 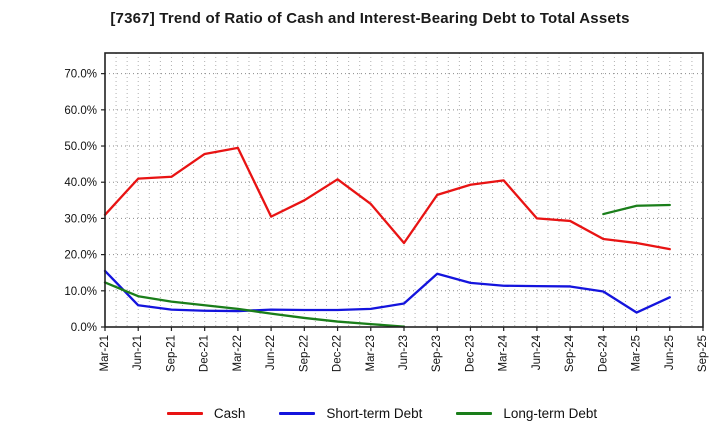 I want to click on y-tick-label: 20.0%, so click(x=80, y=256).